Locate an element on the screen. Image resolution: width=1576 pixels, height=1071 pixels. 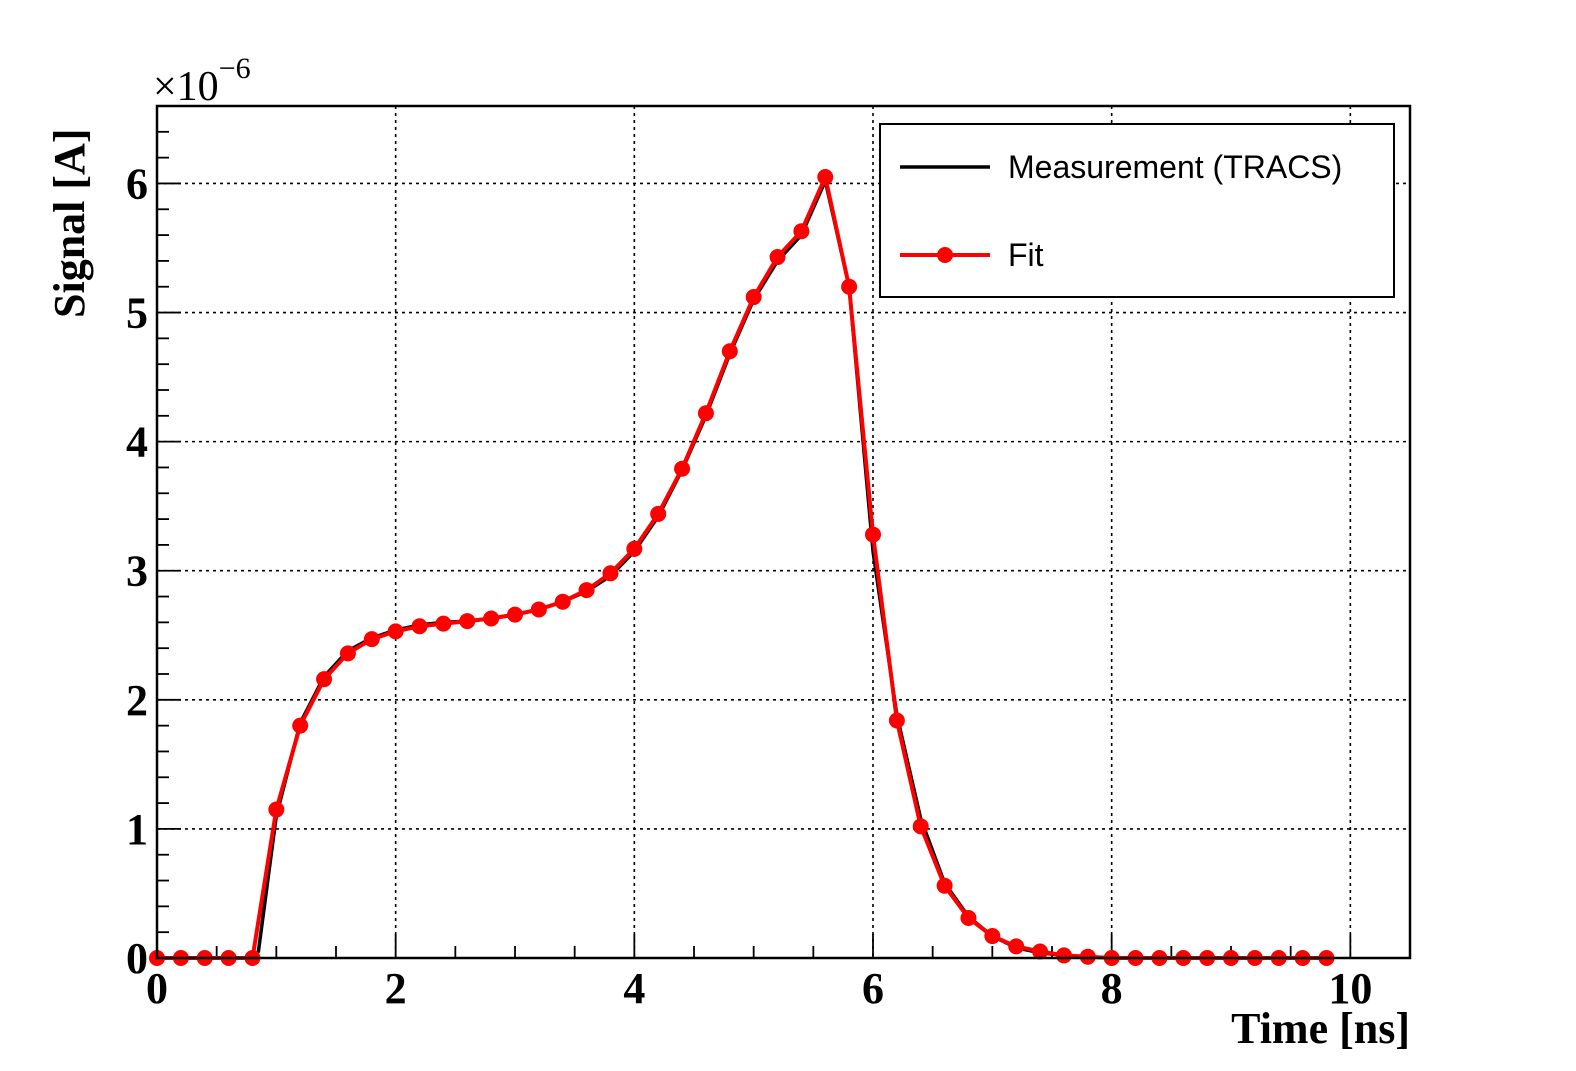
y-tick-label: 6 is located at coordinates (137, 183).